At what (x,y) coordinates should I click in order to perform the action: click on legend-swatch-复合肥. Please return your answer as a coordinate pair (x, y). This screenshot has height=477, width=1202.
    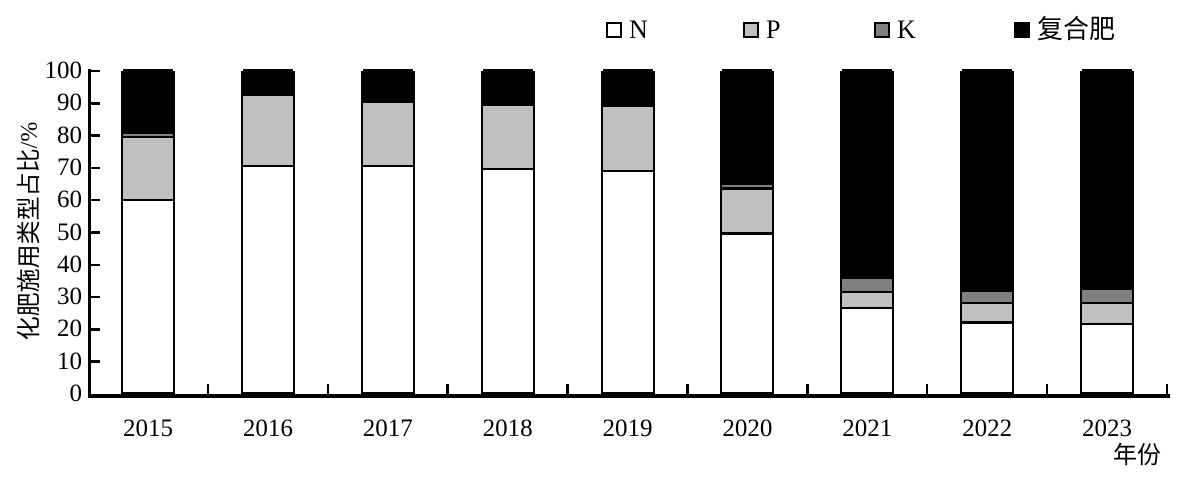
    Looking at the image, I should click on (1022, 30).